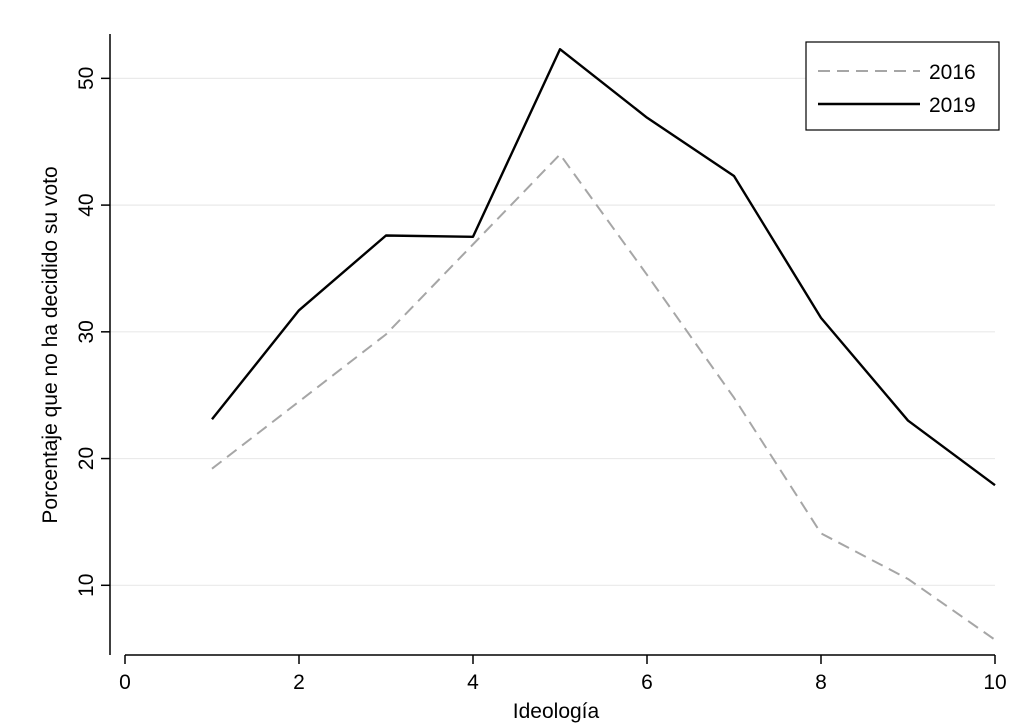  Describe the element at coordinates (86, 458) in the screenshot. I see `y-tick-label: 20` at that location.